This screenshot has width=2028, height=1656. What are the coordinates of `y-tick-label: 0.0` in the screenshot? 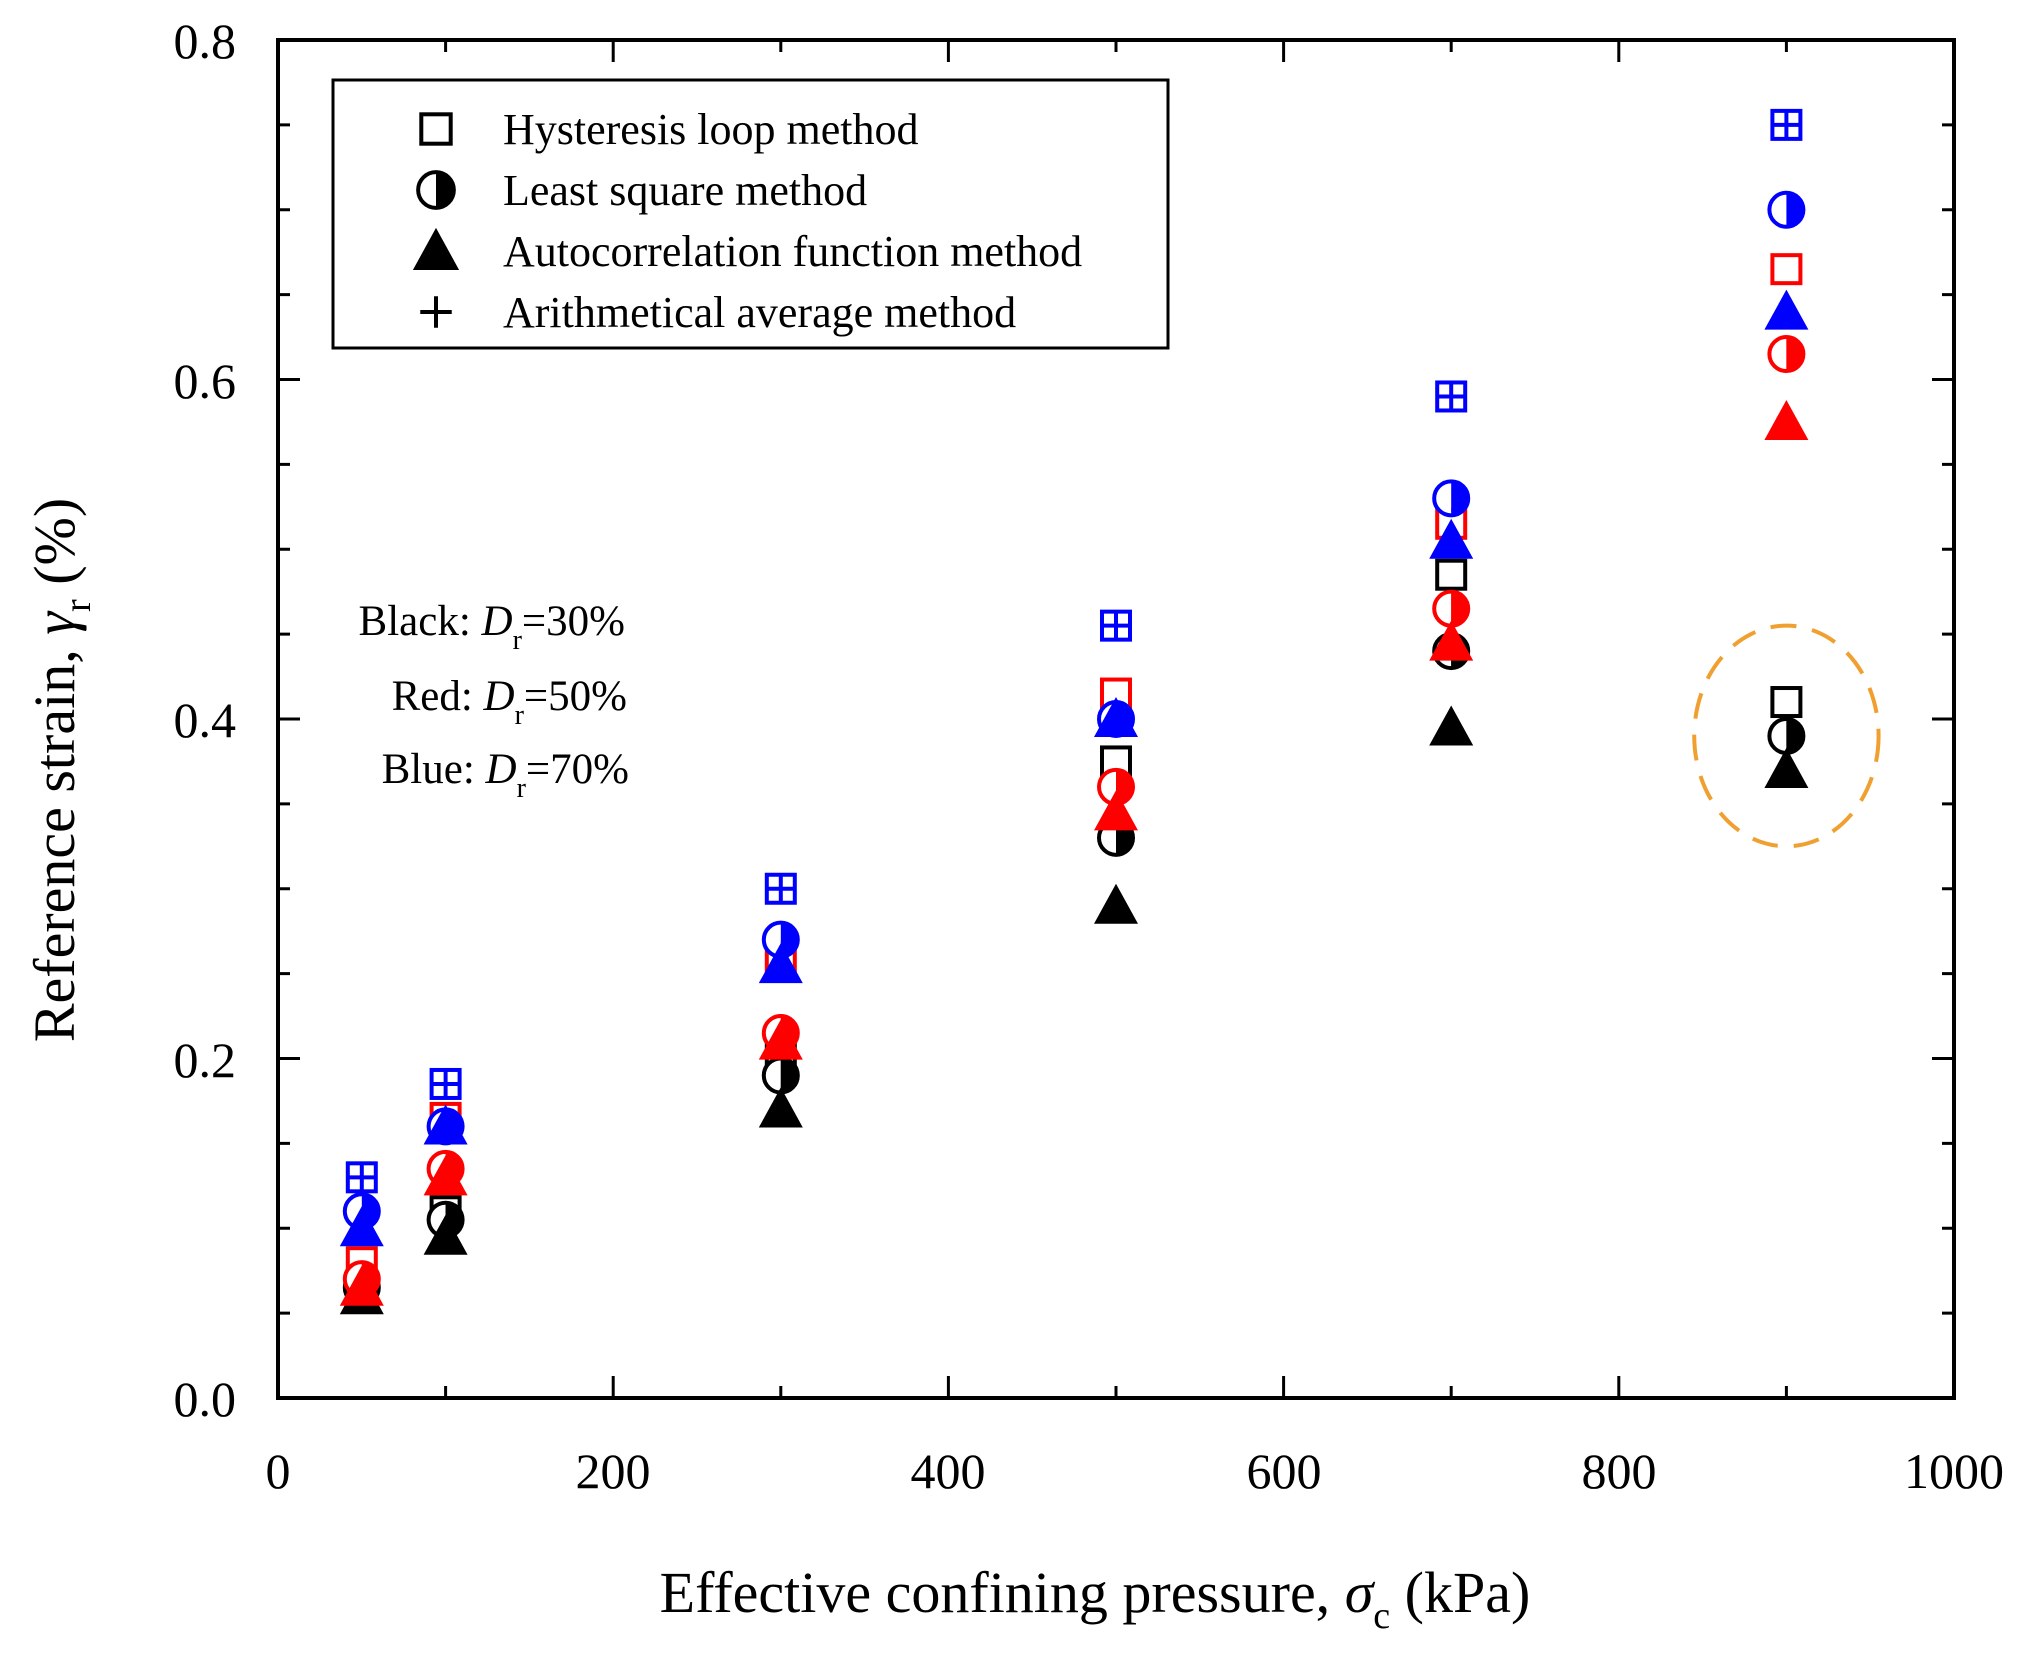 It's located at (205, 1399).